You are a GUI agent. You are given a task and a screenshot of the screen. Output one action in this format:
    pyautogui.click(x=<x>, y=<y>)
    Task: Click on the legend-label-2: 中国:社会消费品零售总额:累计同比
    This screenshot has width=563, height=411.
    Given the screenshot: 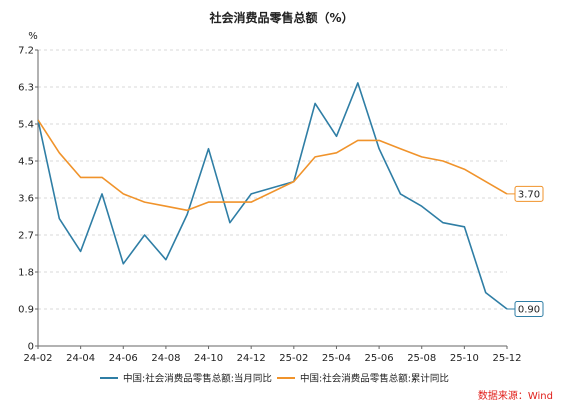 What is the action you would take?
    pyautogui.click(x=374, y=379)
    